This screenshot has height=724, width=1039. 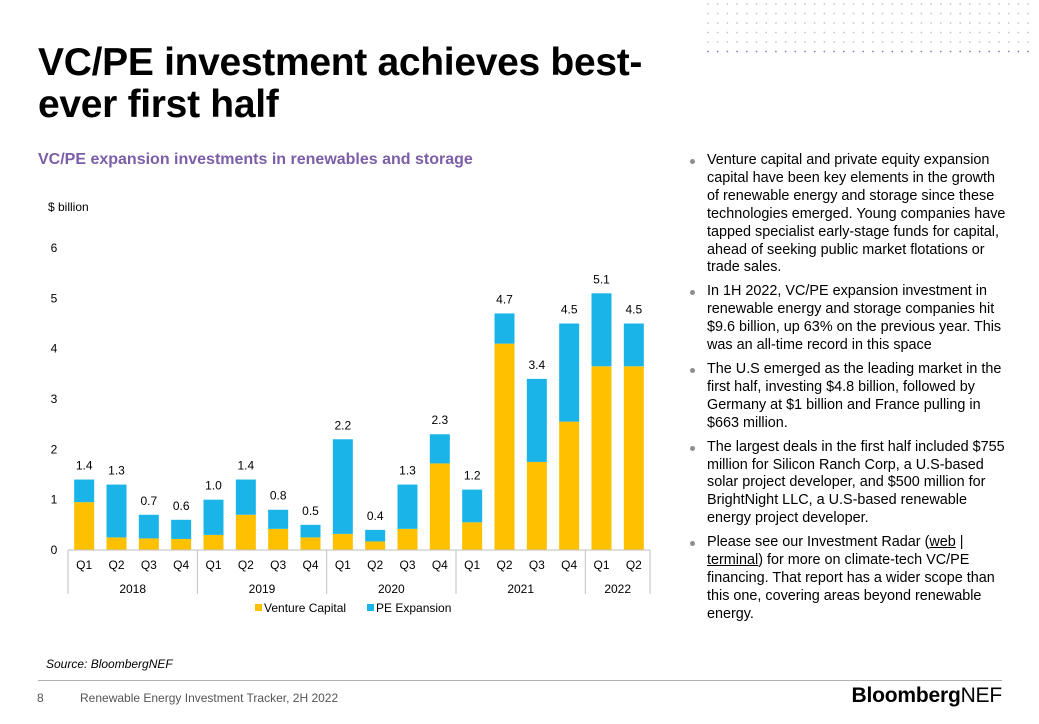 What do you see at coordinates (375, 516) in the screenshot?
I see `bar-total-label: 0.4` at bounding box center [375, 516].